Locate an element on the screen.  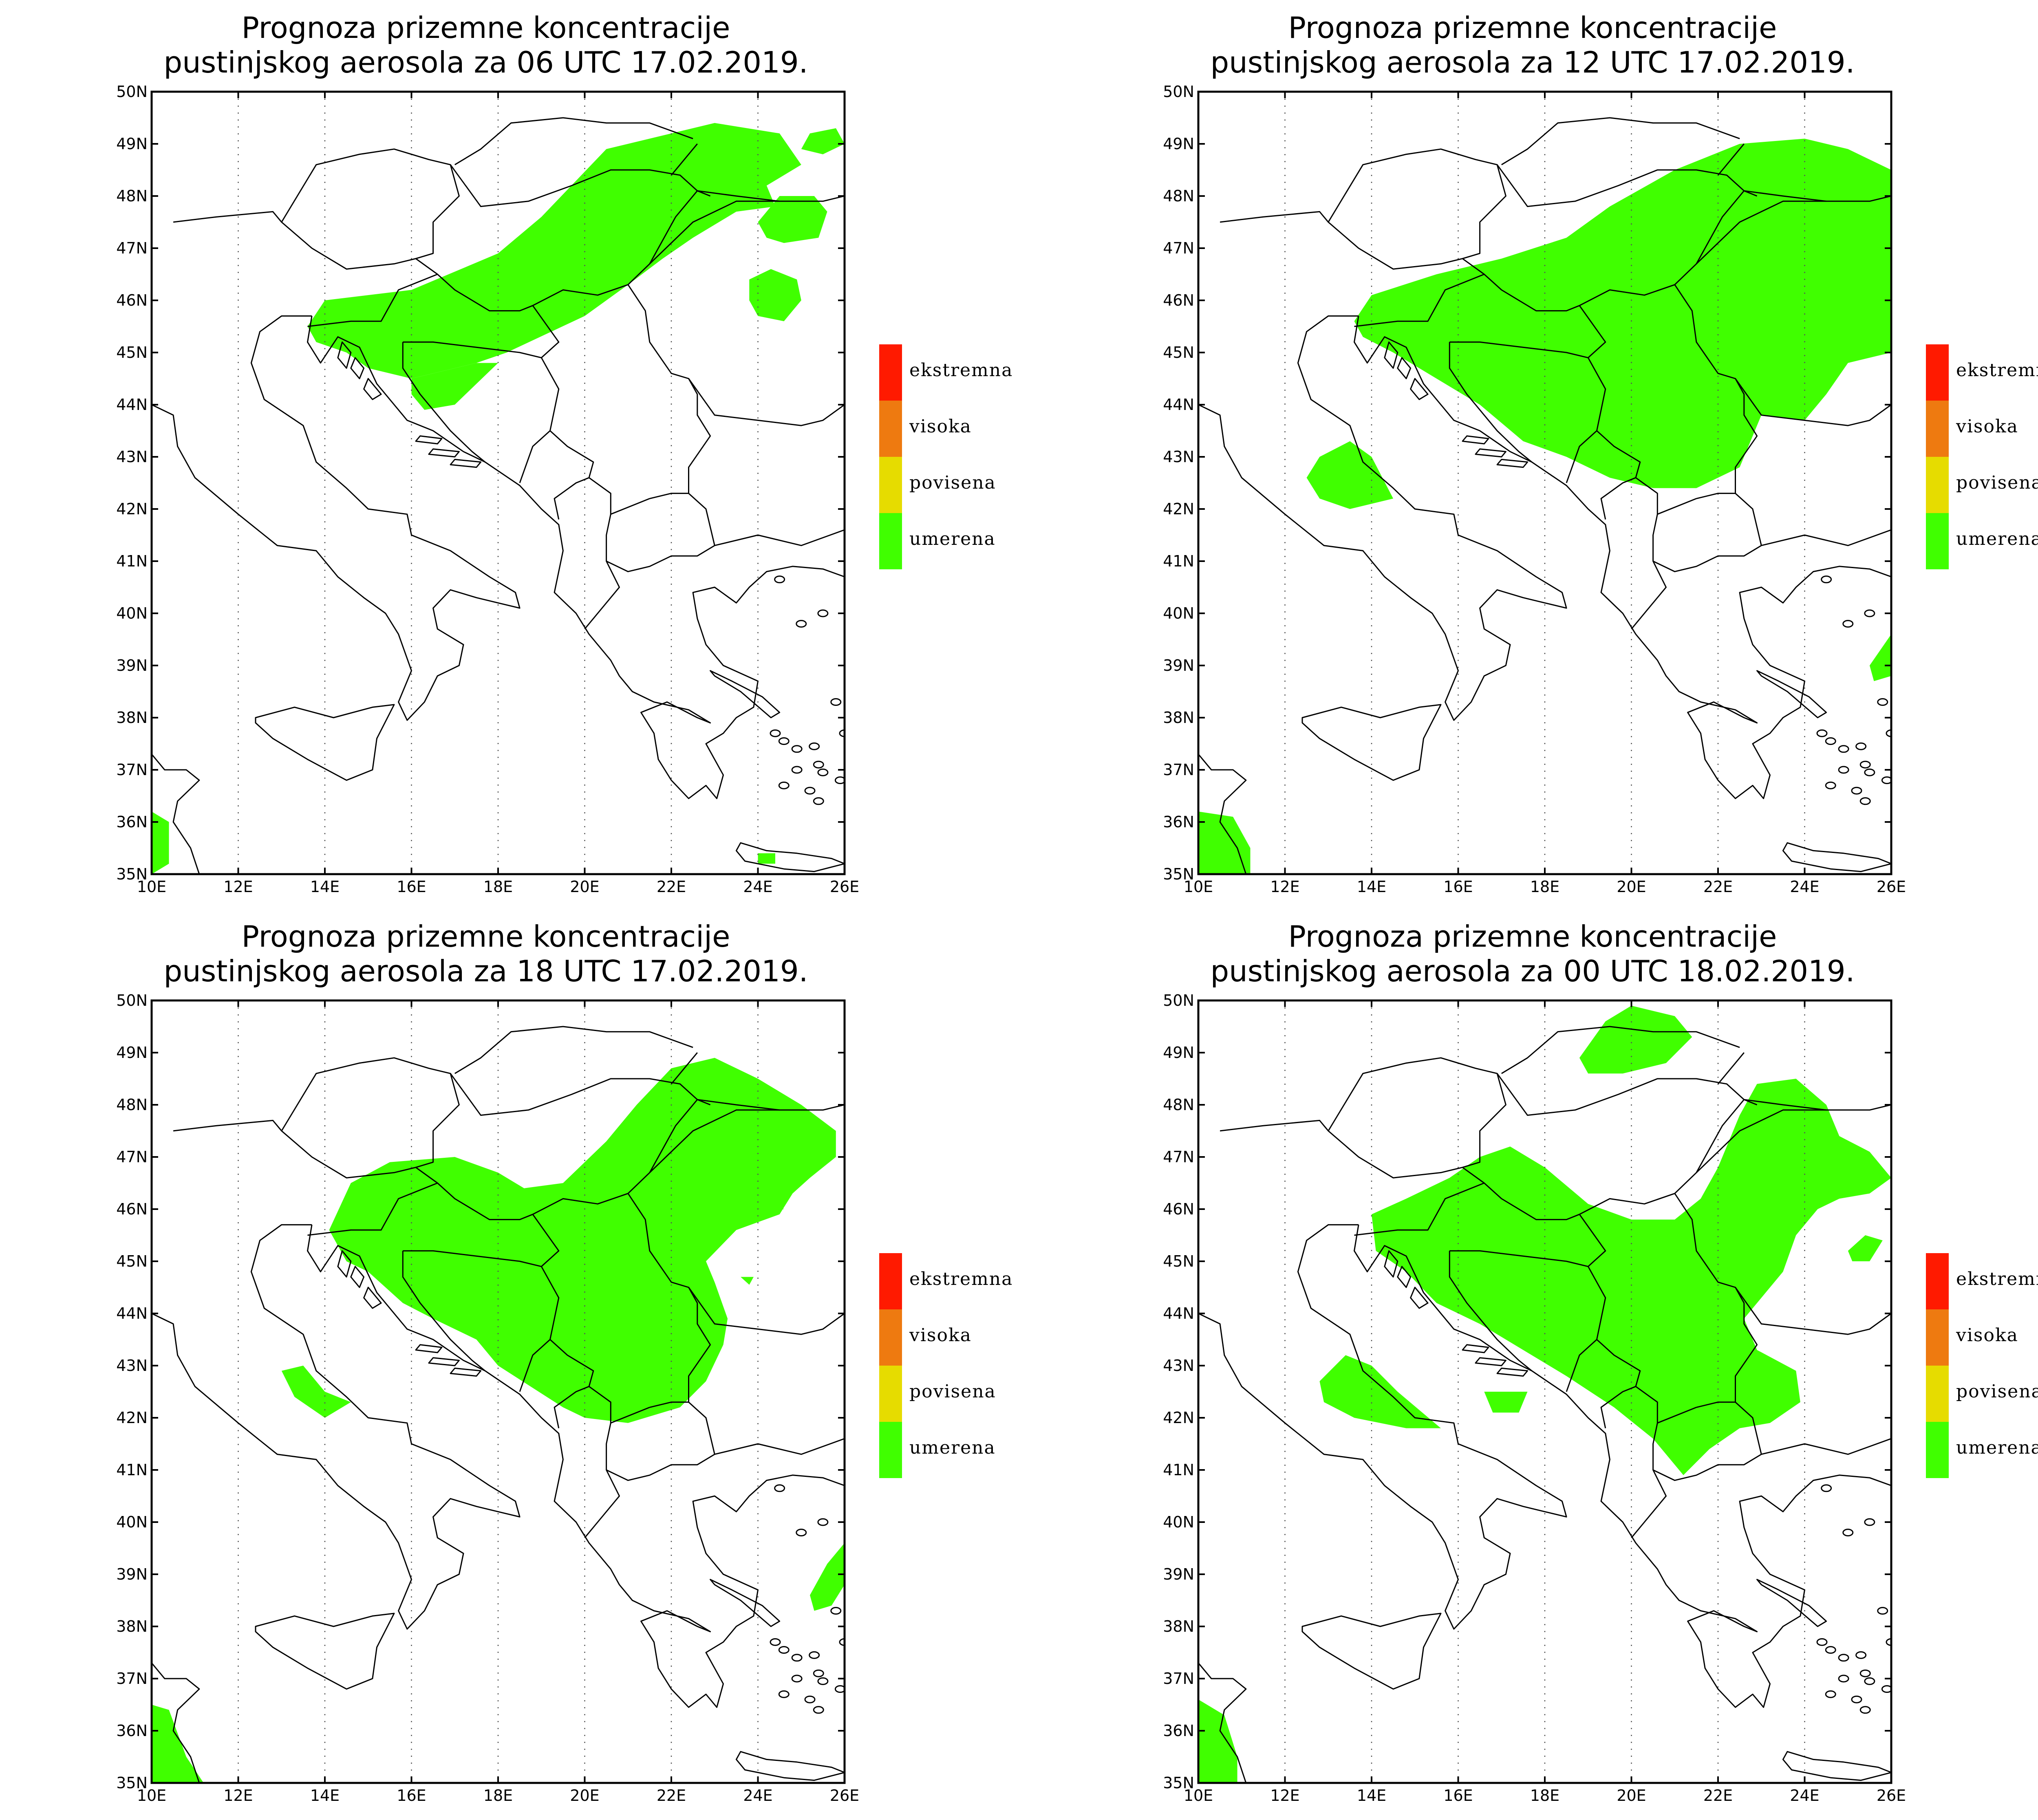
lat-tick-label: 49N is located at coordinates (132, 144).